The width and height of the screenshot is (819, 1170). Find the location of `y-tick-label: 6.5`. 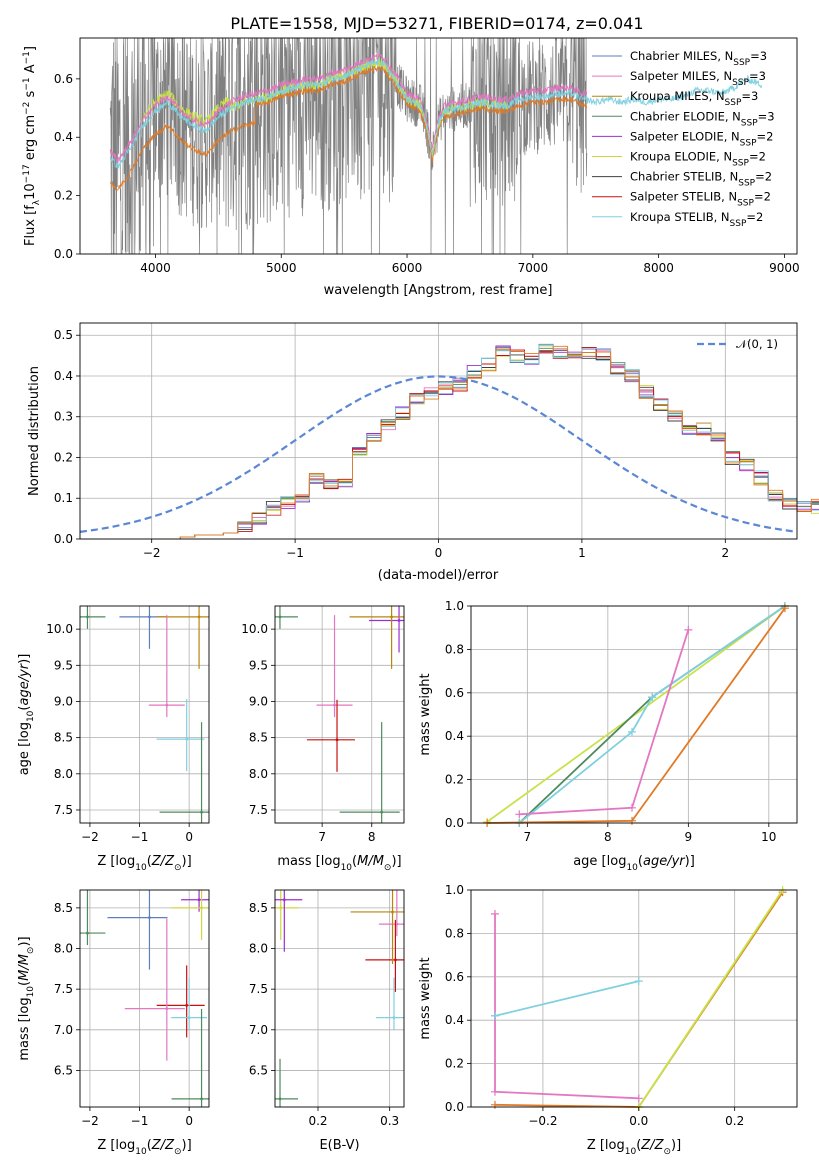

y-tick-label: 6.5 is located at coordinates (258, 1070).